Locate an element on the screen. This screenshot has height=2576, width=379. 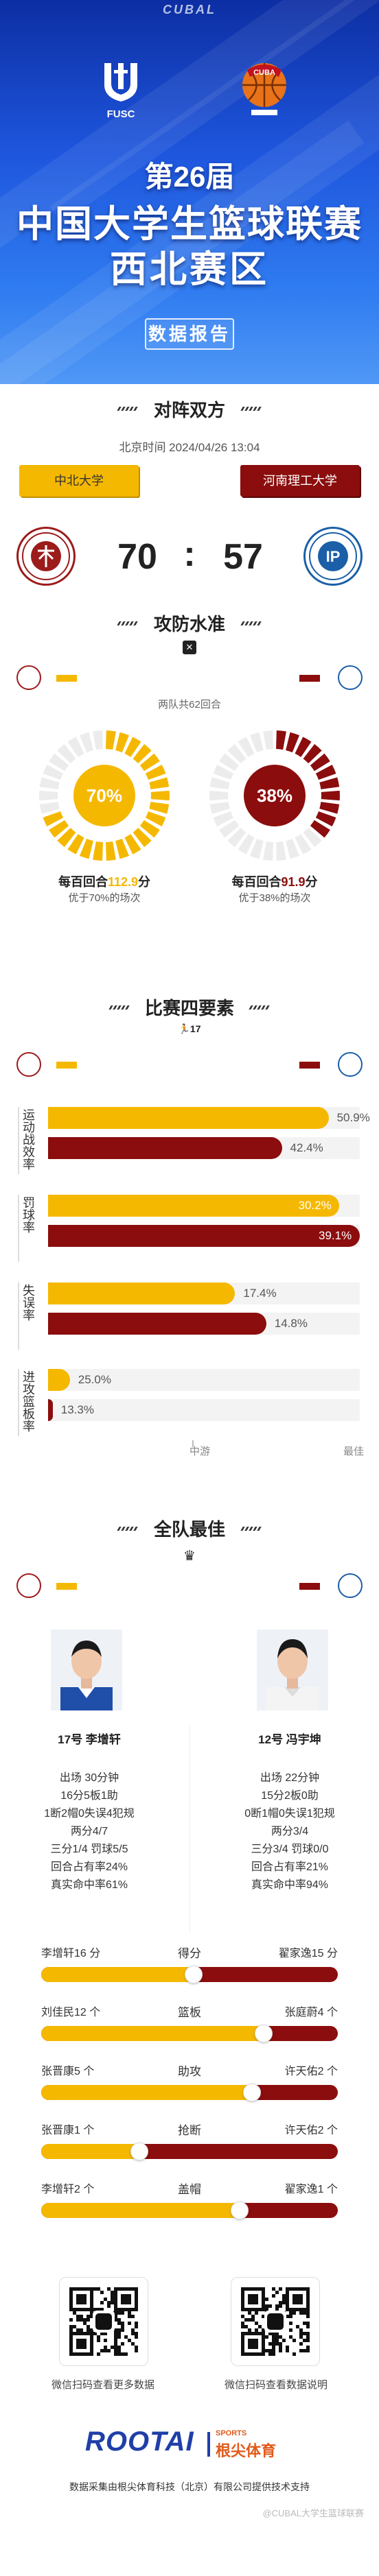
best-home-legend-badge-icon is located at coordinates (29, 1585).